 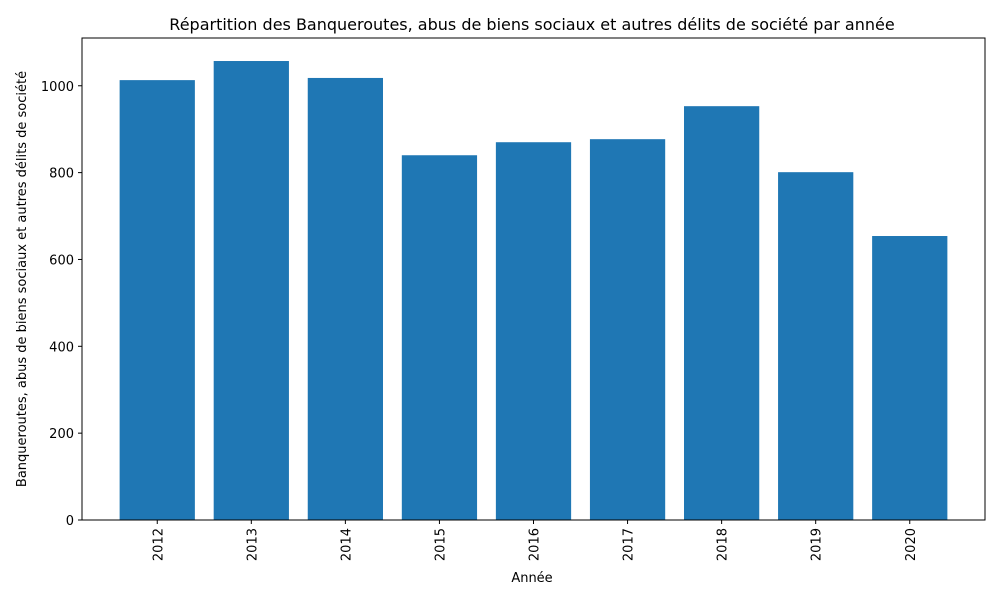 I want to click on y-tick-label: 0, so click(x=70, y=521).